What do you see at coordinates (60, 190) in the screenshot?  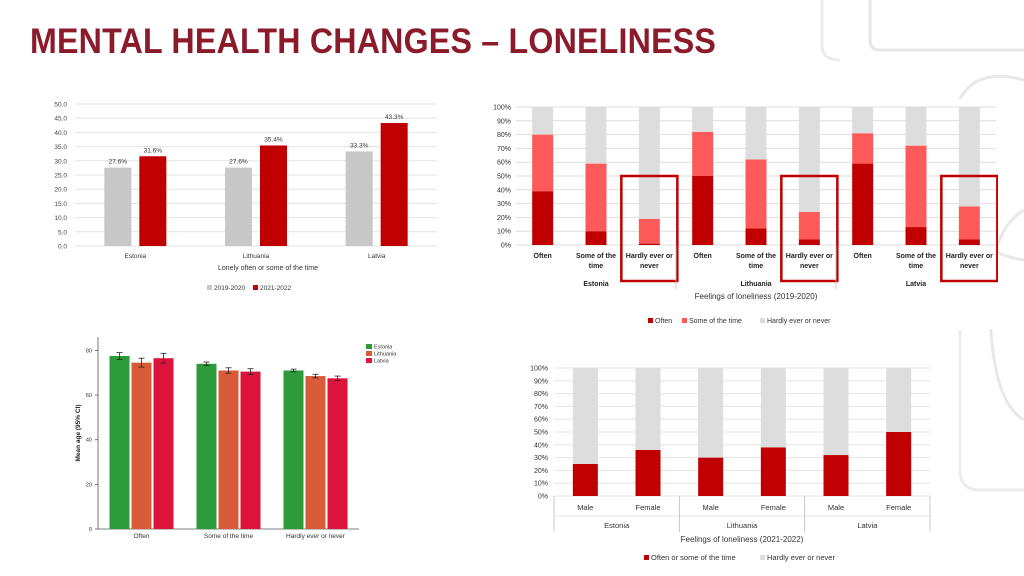 I see `y-tick-label: 20.0` at bounding box center [60, 190].